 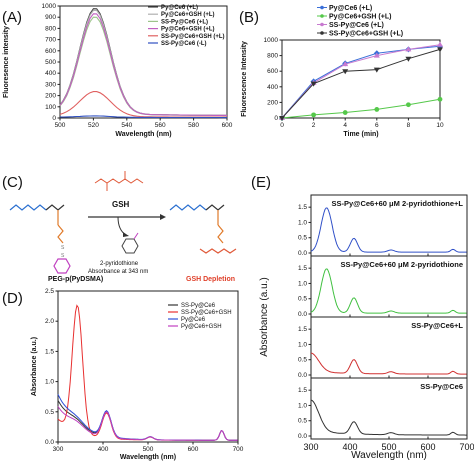 What do you see at coordinates (276, 118) in the screenshot?
I see `chart-b-y-tick-label: 0` at bounding box center [276, 118].